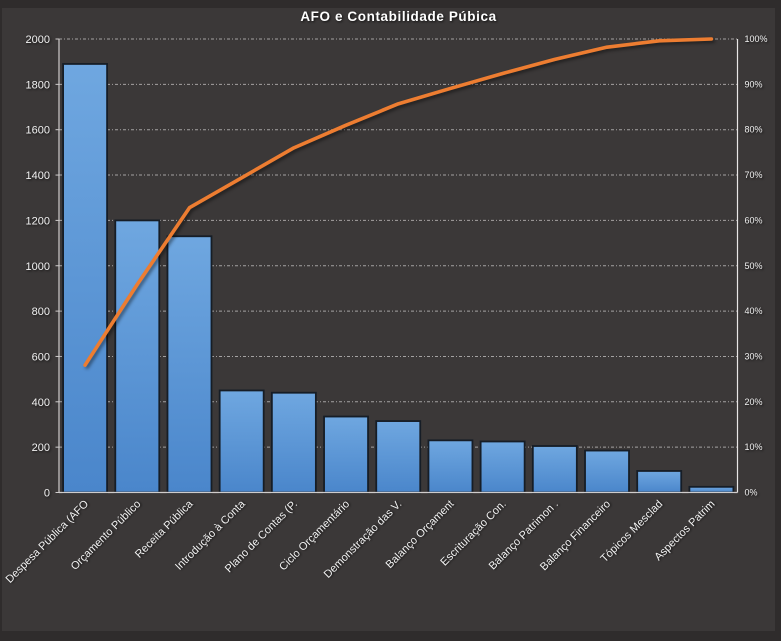  Describe the element at coordinates (41, 403) in the screenshot. I see `y-axis-tick-label: 400` at that location.